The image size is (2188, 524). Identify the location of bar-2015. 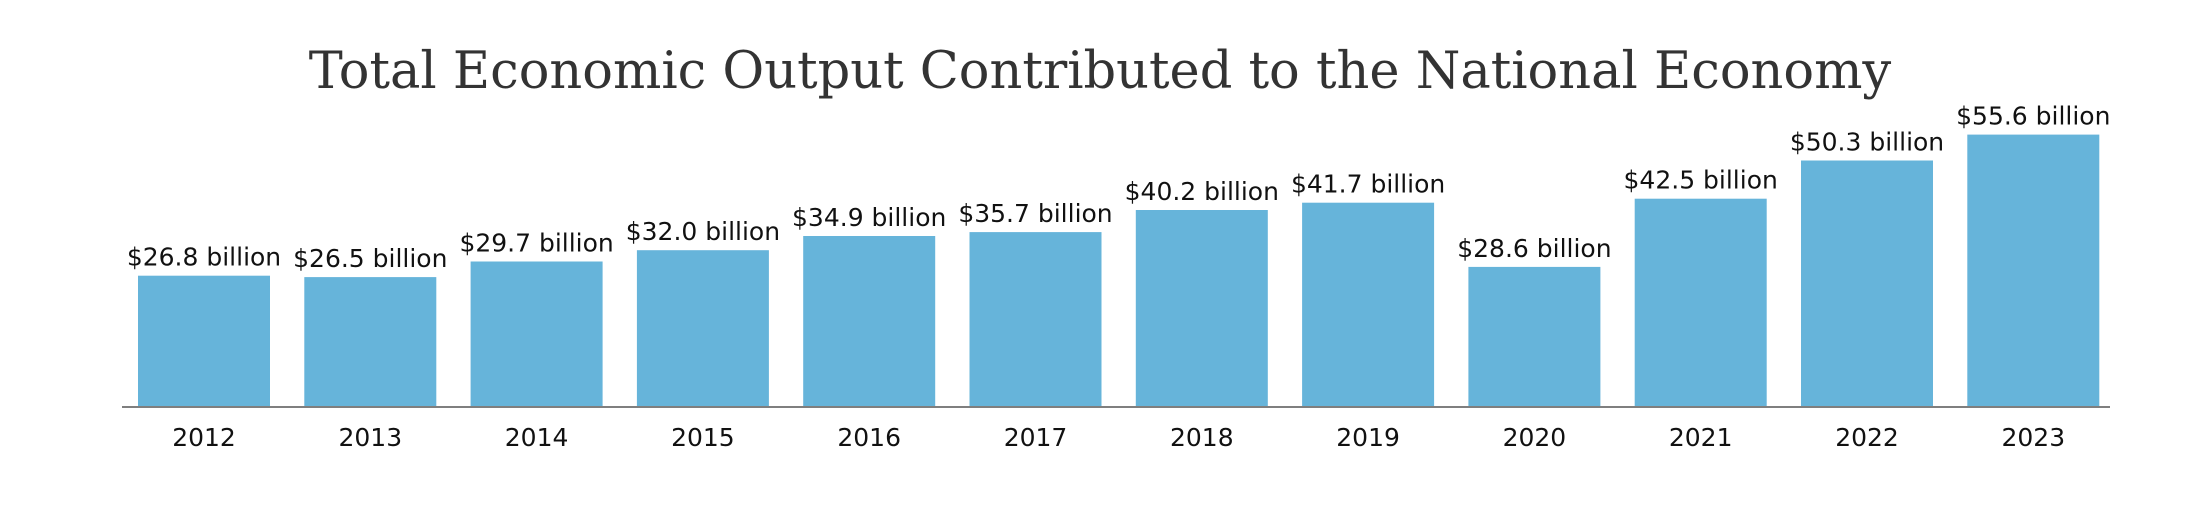
(702, 328).